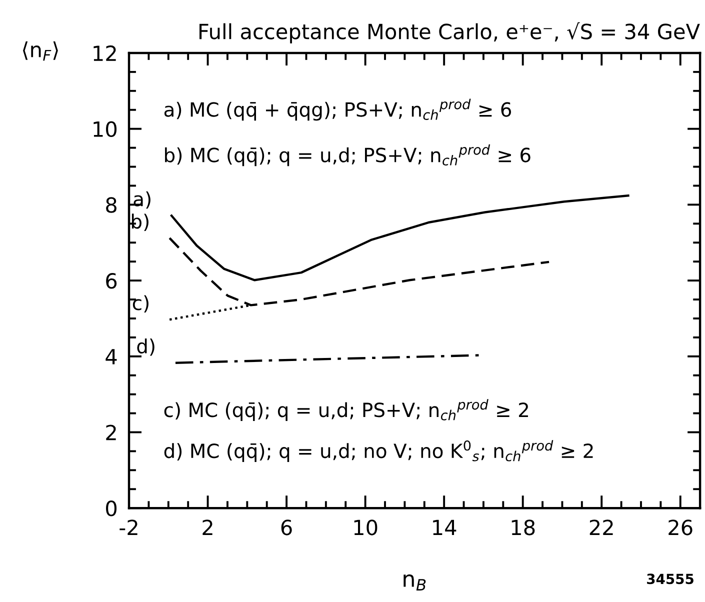  I want to click on x-tick-label: -2, so click(129, 528).